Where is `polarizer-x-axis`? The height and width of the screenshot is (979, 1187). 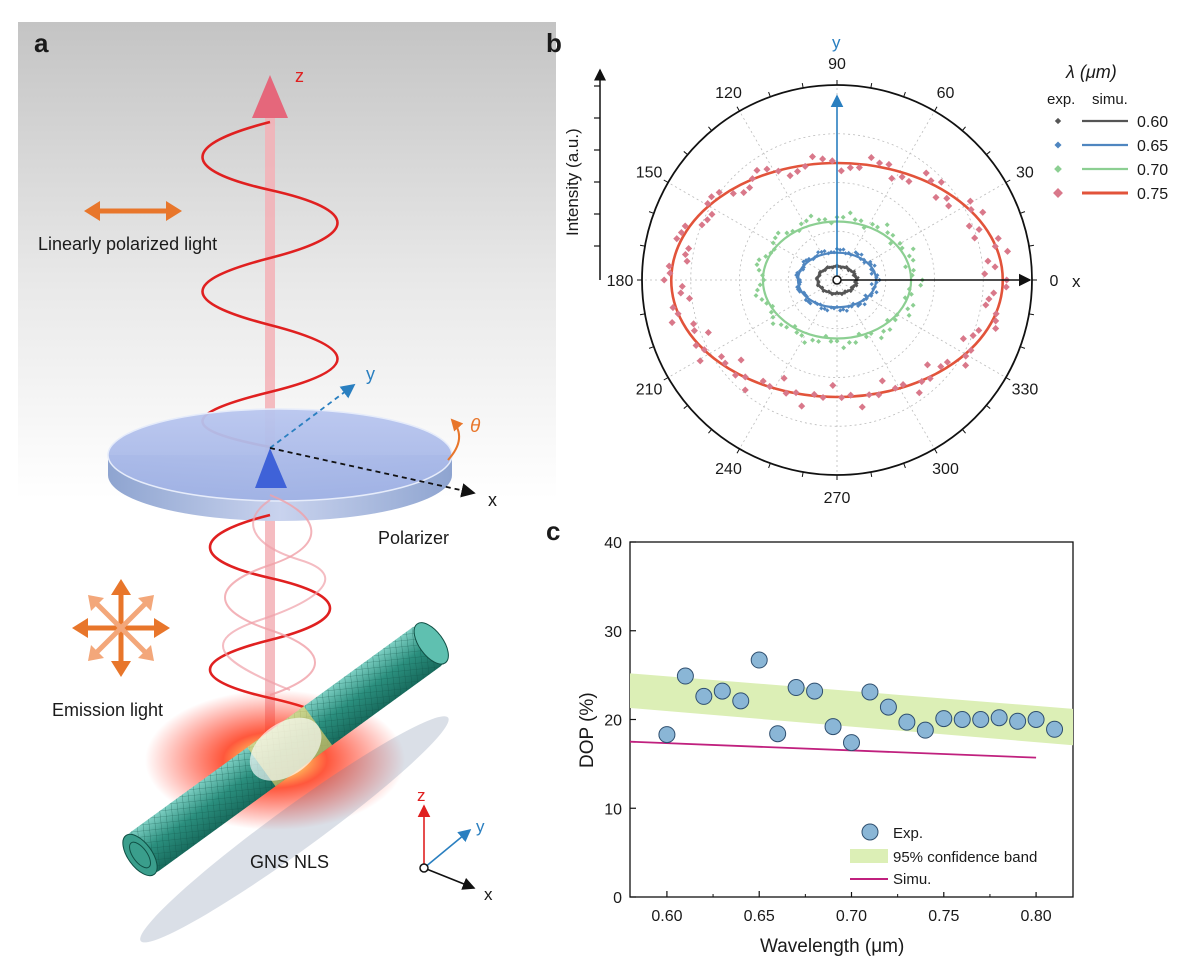
polarizer-x-axis is located at coordinates (372, 472).